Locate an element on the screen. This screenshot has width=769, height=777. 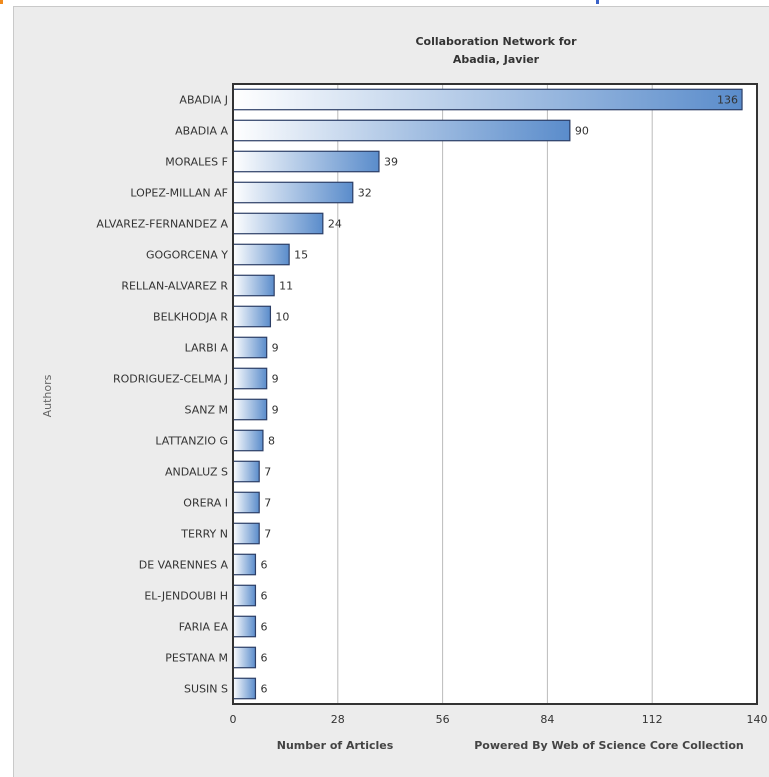
x-tick-label: 0 is located at coordinates (233, 719).